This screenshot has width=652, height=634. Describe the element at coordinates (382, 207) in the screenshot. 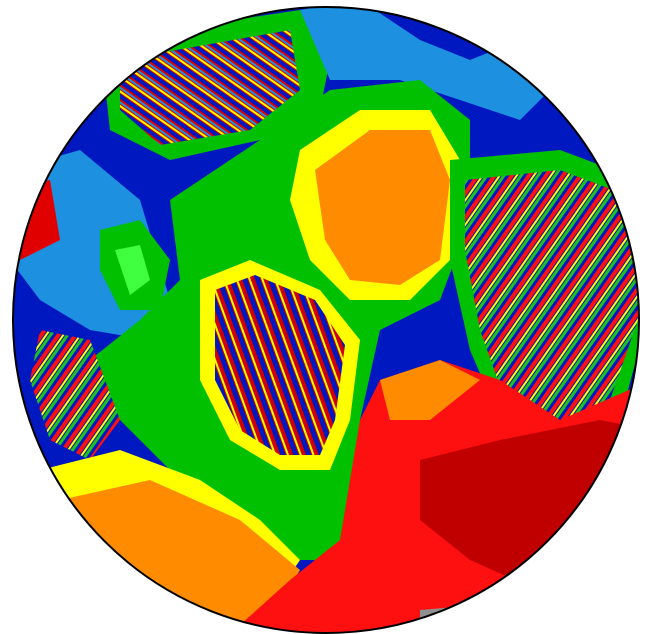

I see `orange-core` at that location.